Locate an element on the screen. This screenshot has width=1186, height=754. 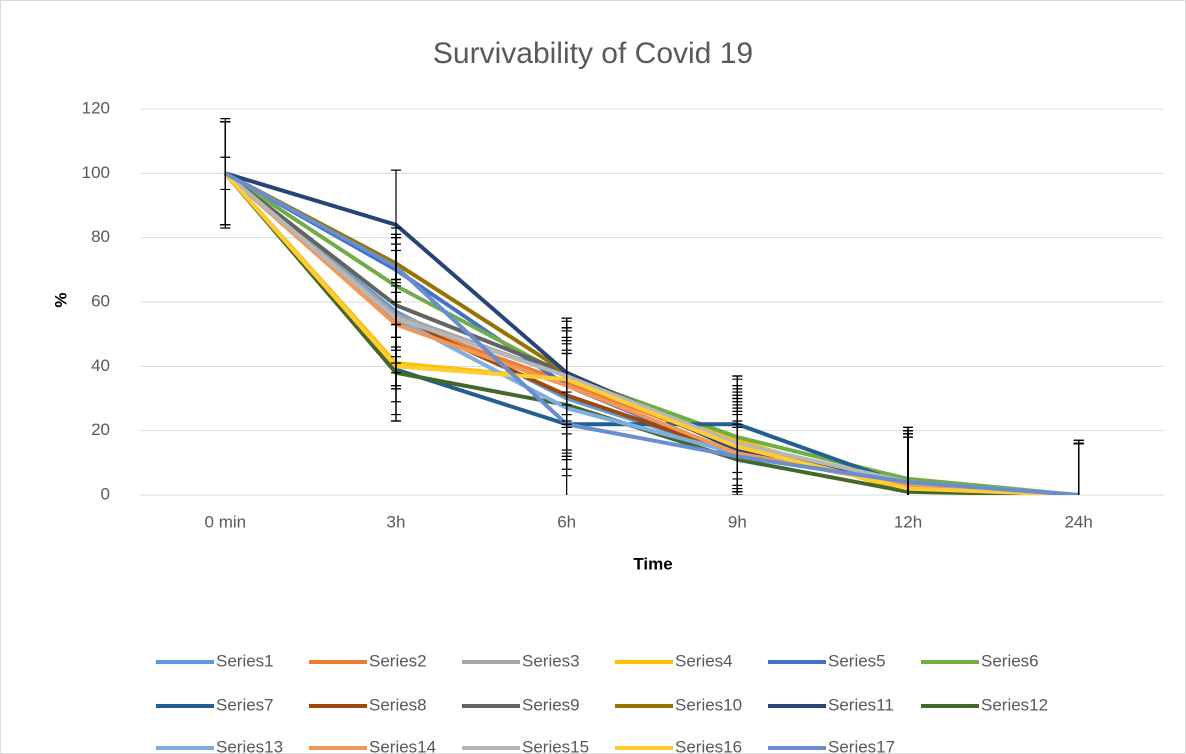
x-tick-label: 9h is located at coordinates (737, 521).